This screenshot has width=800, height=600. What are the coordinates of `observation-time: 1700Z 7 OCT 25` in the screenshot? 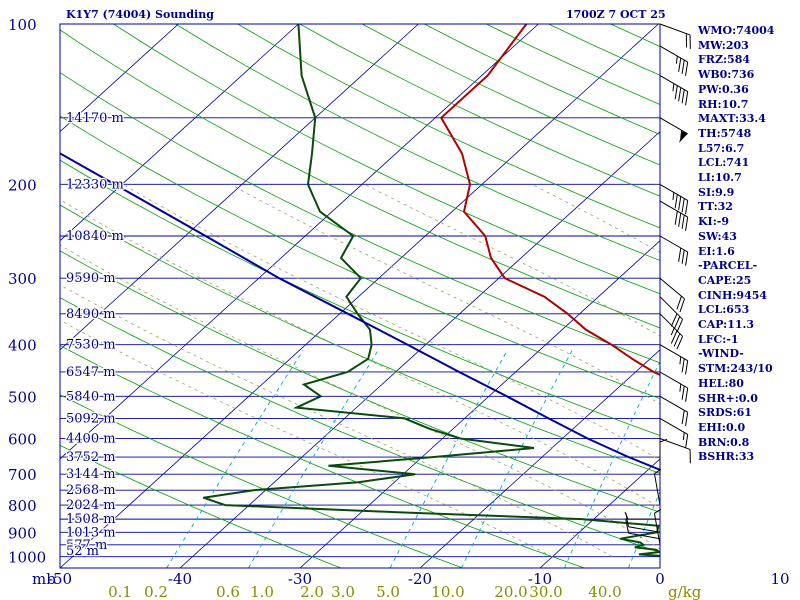 It's located at (616, 14).